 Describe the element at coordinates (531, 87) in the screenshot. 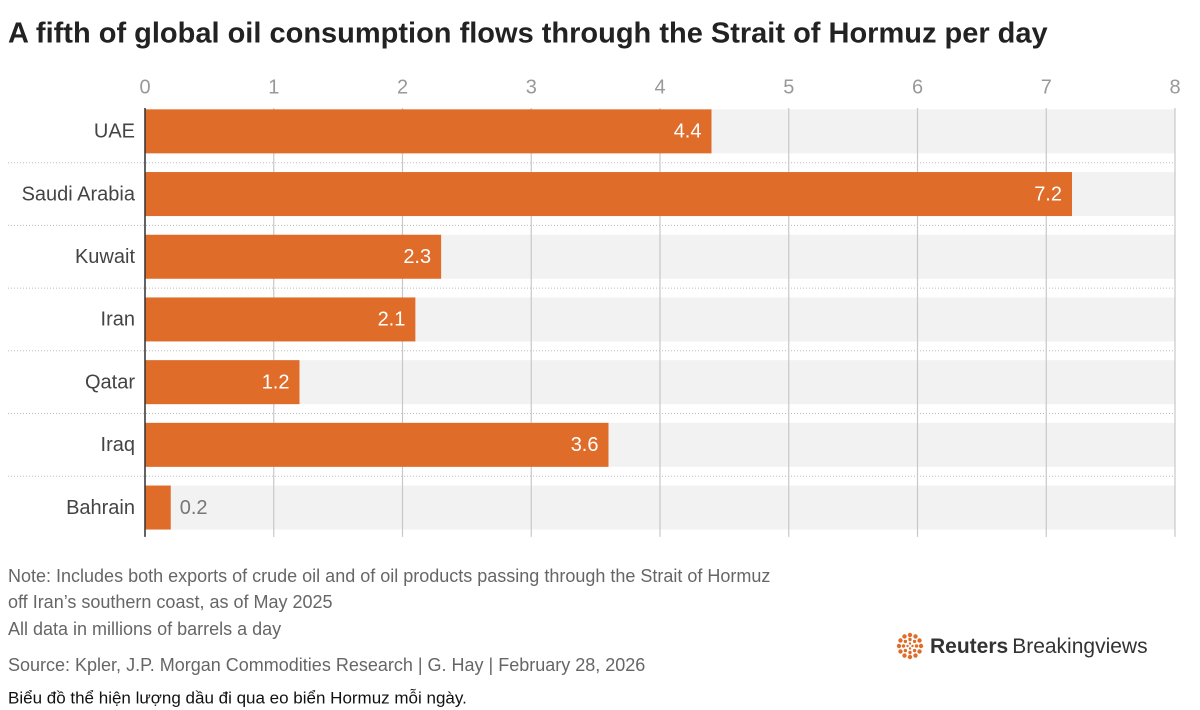

I see `x-tick-label: 3` at that location.